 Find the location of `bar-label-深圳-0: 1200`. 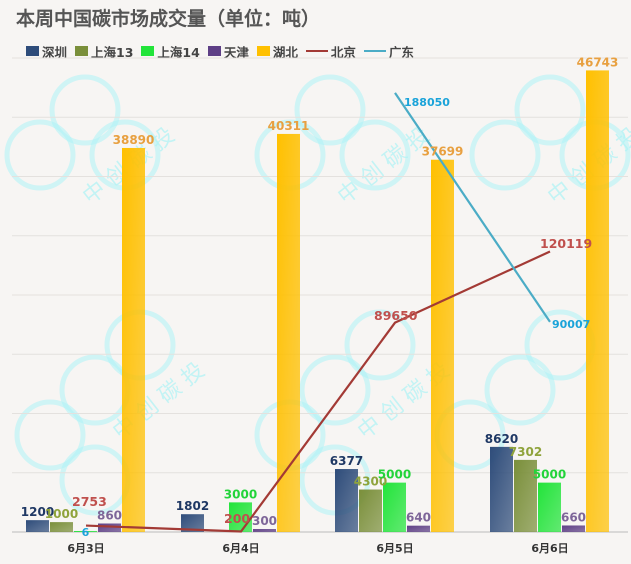

bar-label-深圳-0: 1200 is located at coordinates (37, 512).